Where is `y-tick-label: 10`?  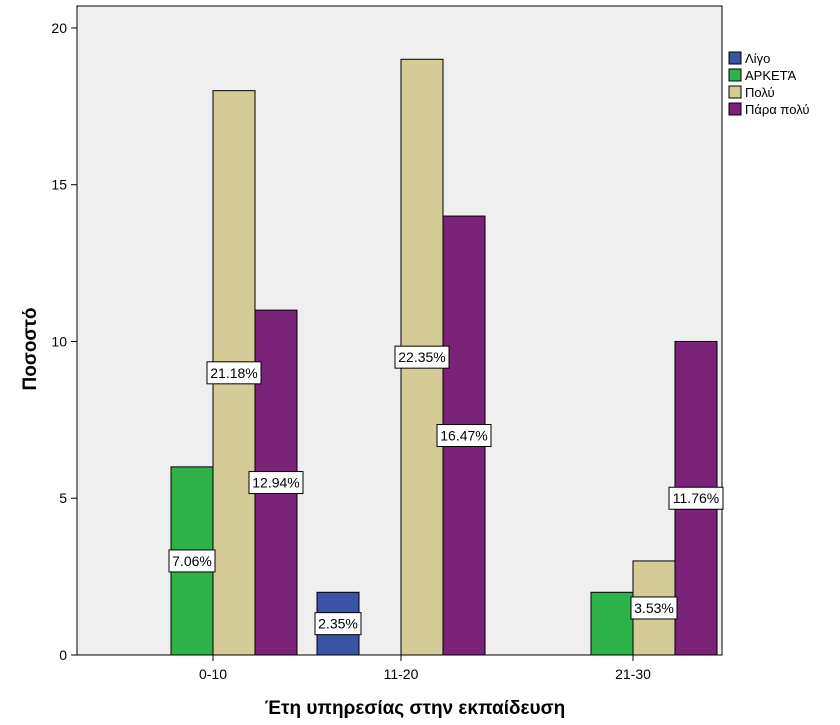 y-tick-label: 10 is located at coordinates (59, 341).